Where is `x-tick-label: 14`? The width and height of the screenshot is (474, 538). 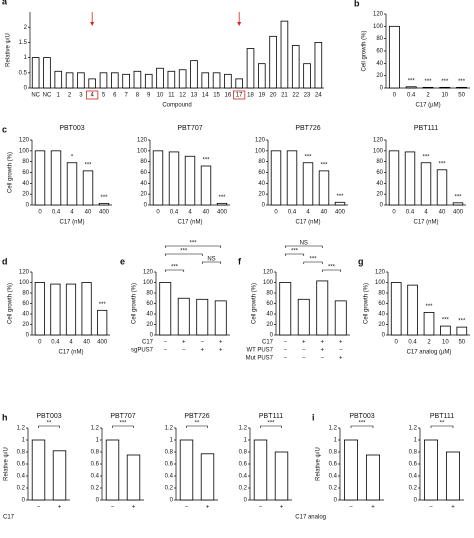 x-tick-label: 14 is located at coordinates (205, 96).